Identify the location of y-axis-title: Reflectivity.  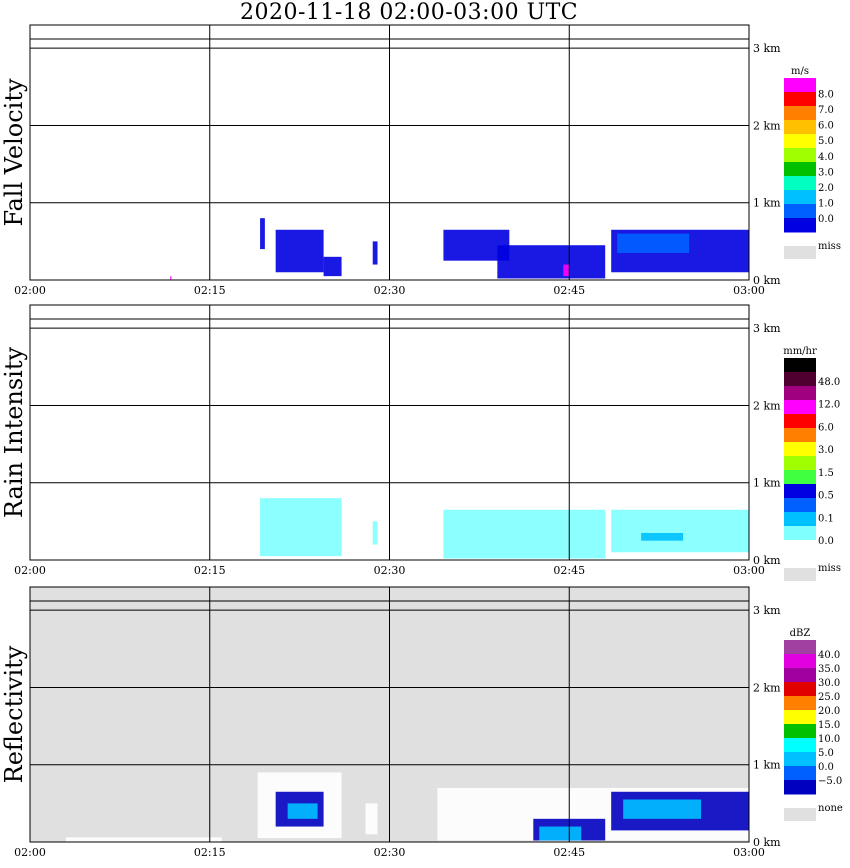
(14, 714).